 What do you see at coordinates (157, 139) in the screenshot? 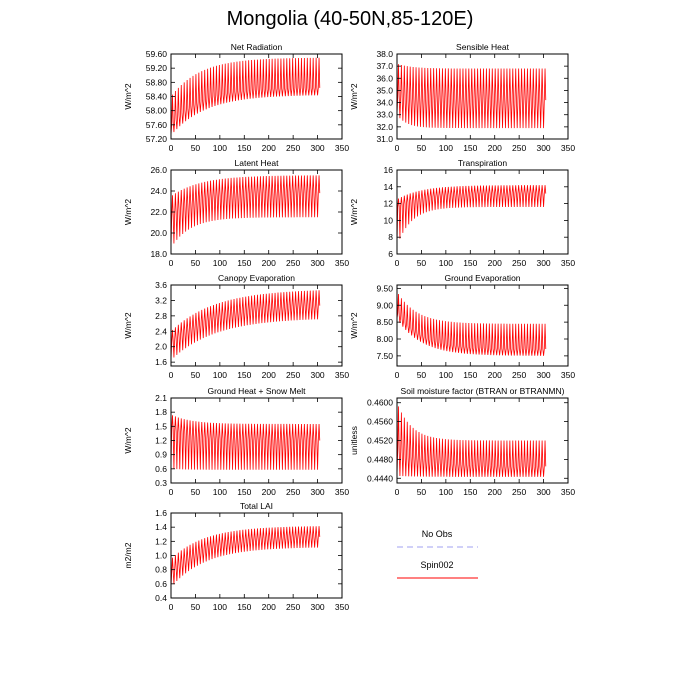
I see `y-tick-label: 57.20` at bounding box center [157, 139].